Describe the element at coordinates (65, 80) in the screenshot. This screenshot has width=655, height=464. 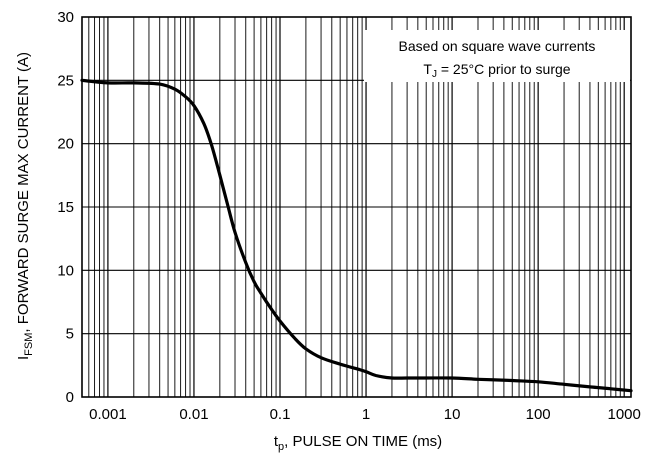
I see `y-tick-label: 25` at that location.